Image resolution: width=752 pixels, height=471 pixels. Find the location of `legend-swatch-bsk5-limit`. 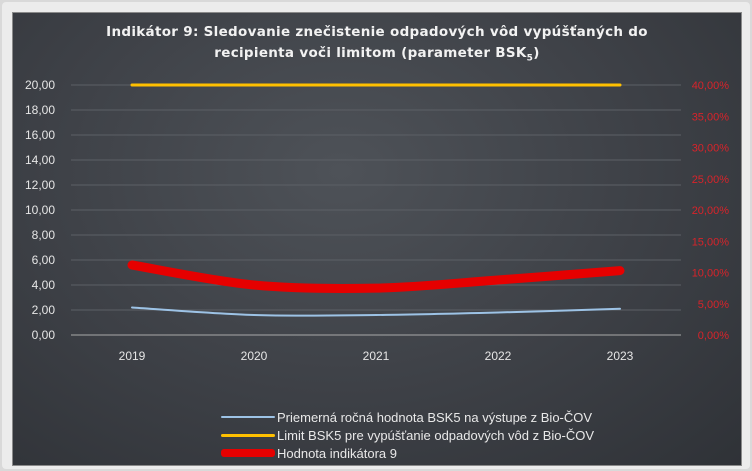

legend-swatch-bsk5-limit is located at coordinates (248, 435).